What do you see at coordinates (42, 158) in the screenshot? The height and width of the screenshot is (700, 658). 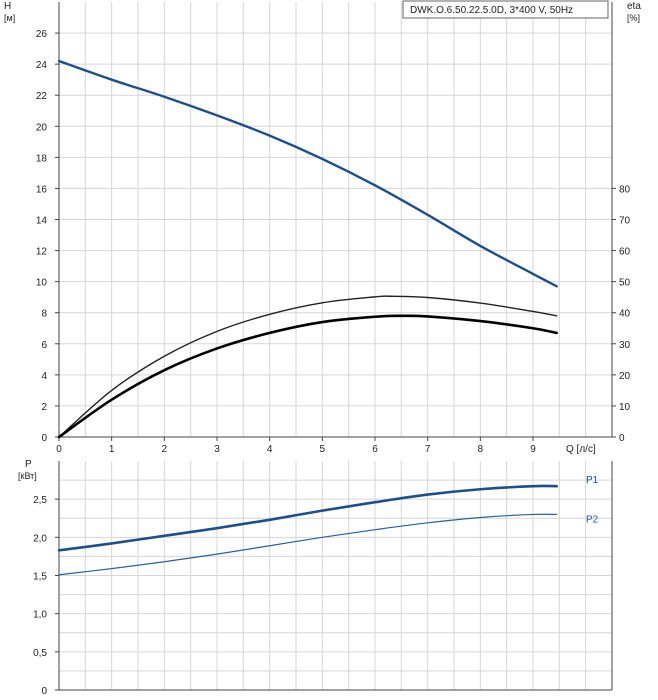 I see `h-tick-label: 18` at bounding box center [42, 158].